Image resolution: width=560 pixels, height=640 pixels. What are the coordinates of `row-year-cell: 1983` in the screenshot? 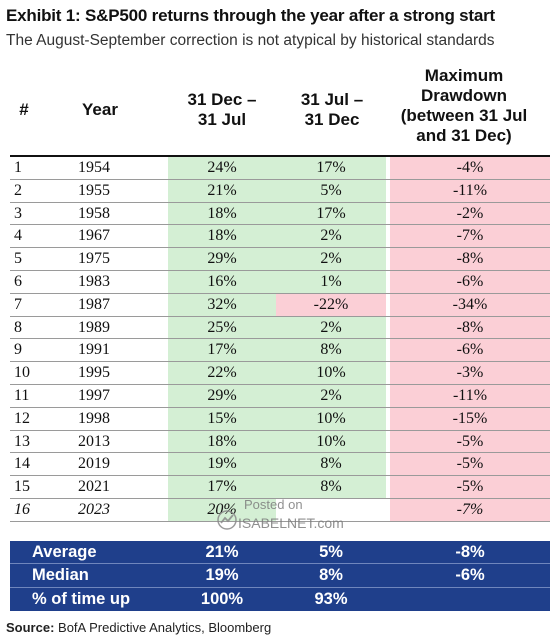 It's located at (94, 281).